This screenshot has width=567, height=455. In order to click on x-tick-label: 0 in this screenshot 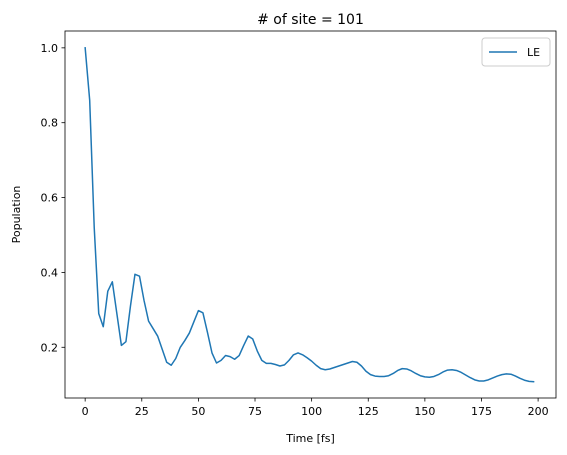, I will do `click(85, 411)`.